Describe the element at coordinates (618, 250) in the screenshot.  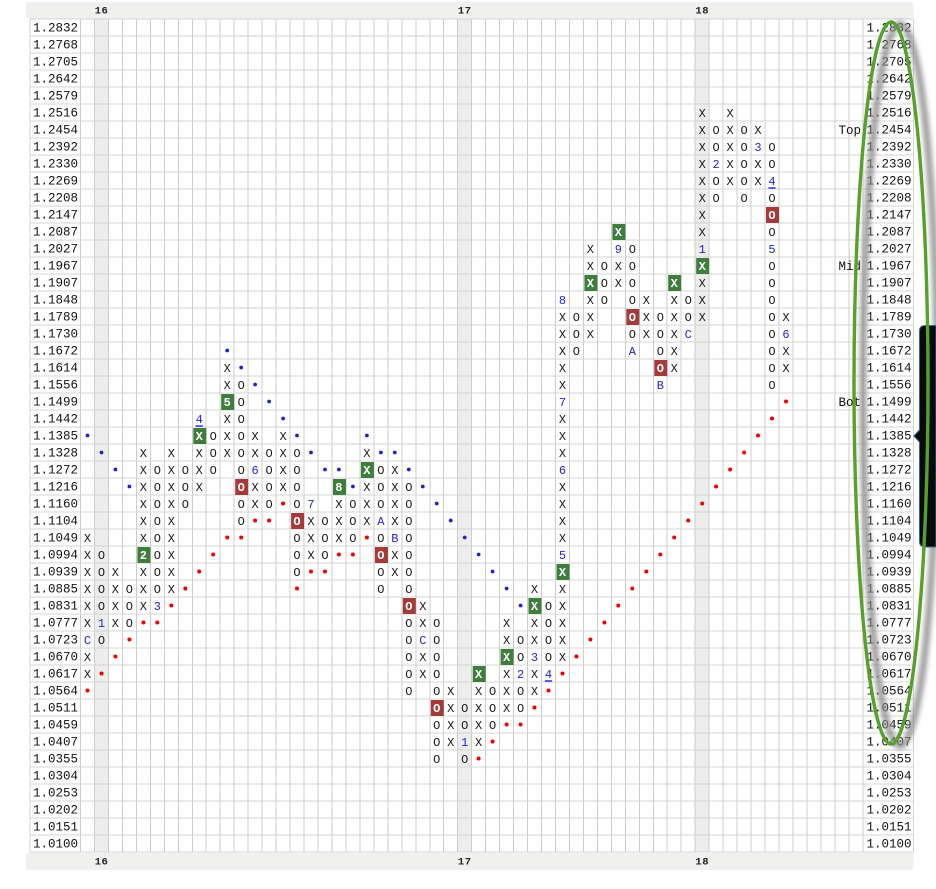
I see `svg-text: 9` at that location.